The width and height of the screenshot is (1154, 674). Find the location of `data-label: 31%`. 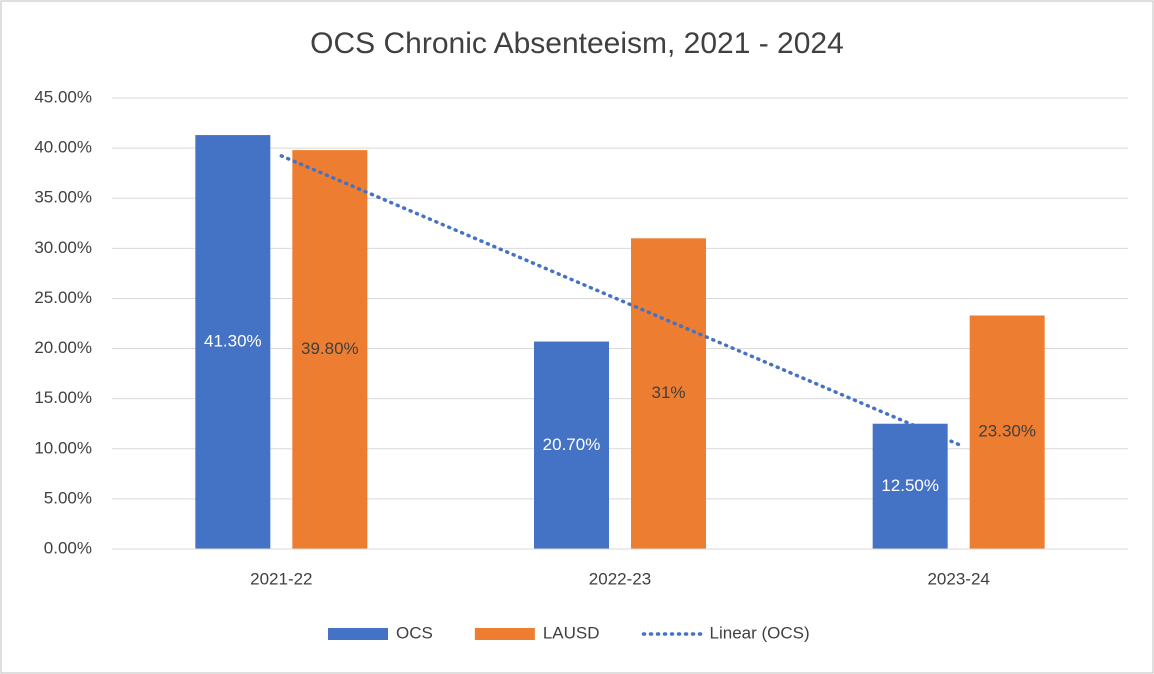

data-label: 31% is located at coordinates (668, 392).